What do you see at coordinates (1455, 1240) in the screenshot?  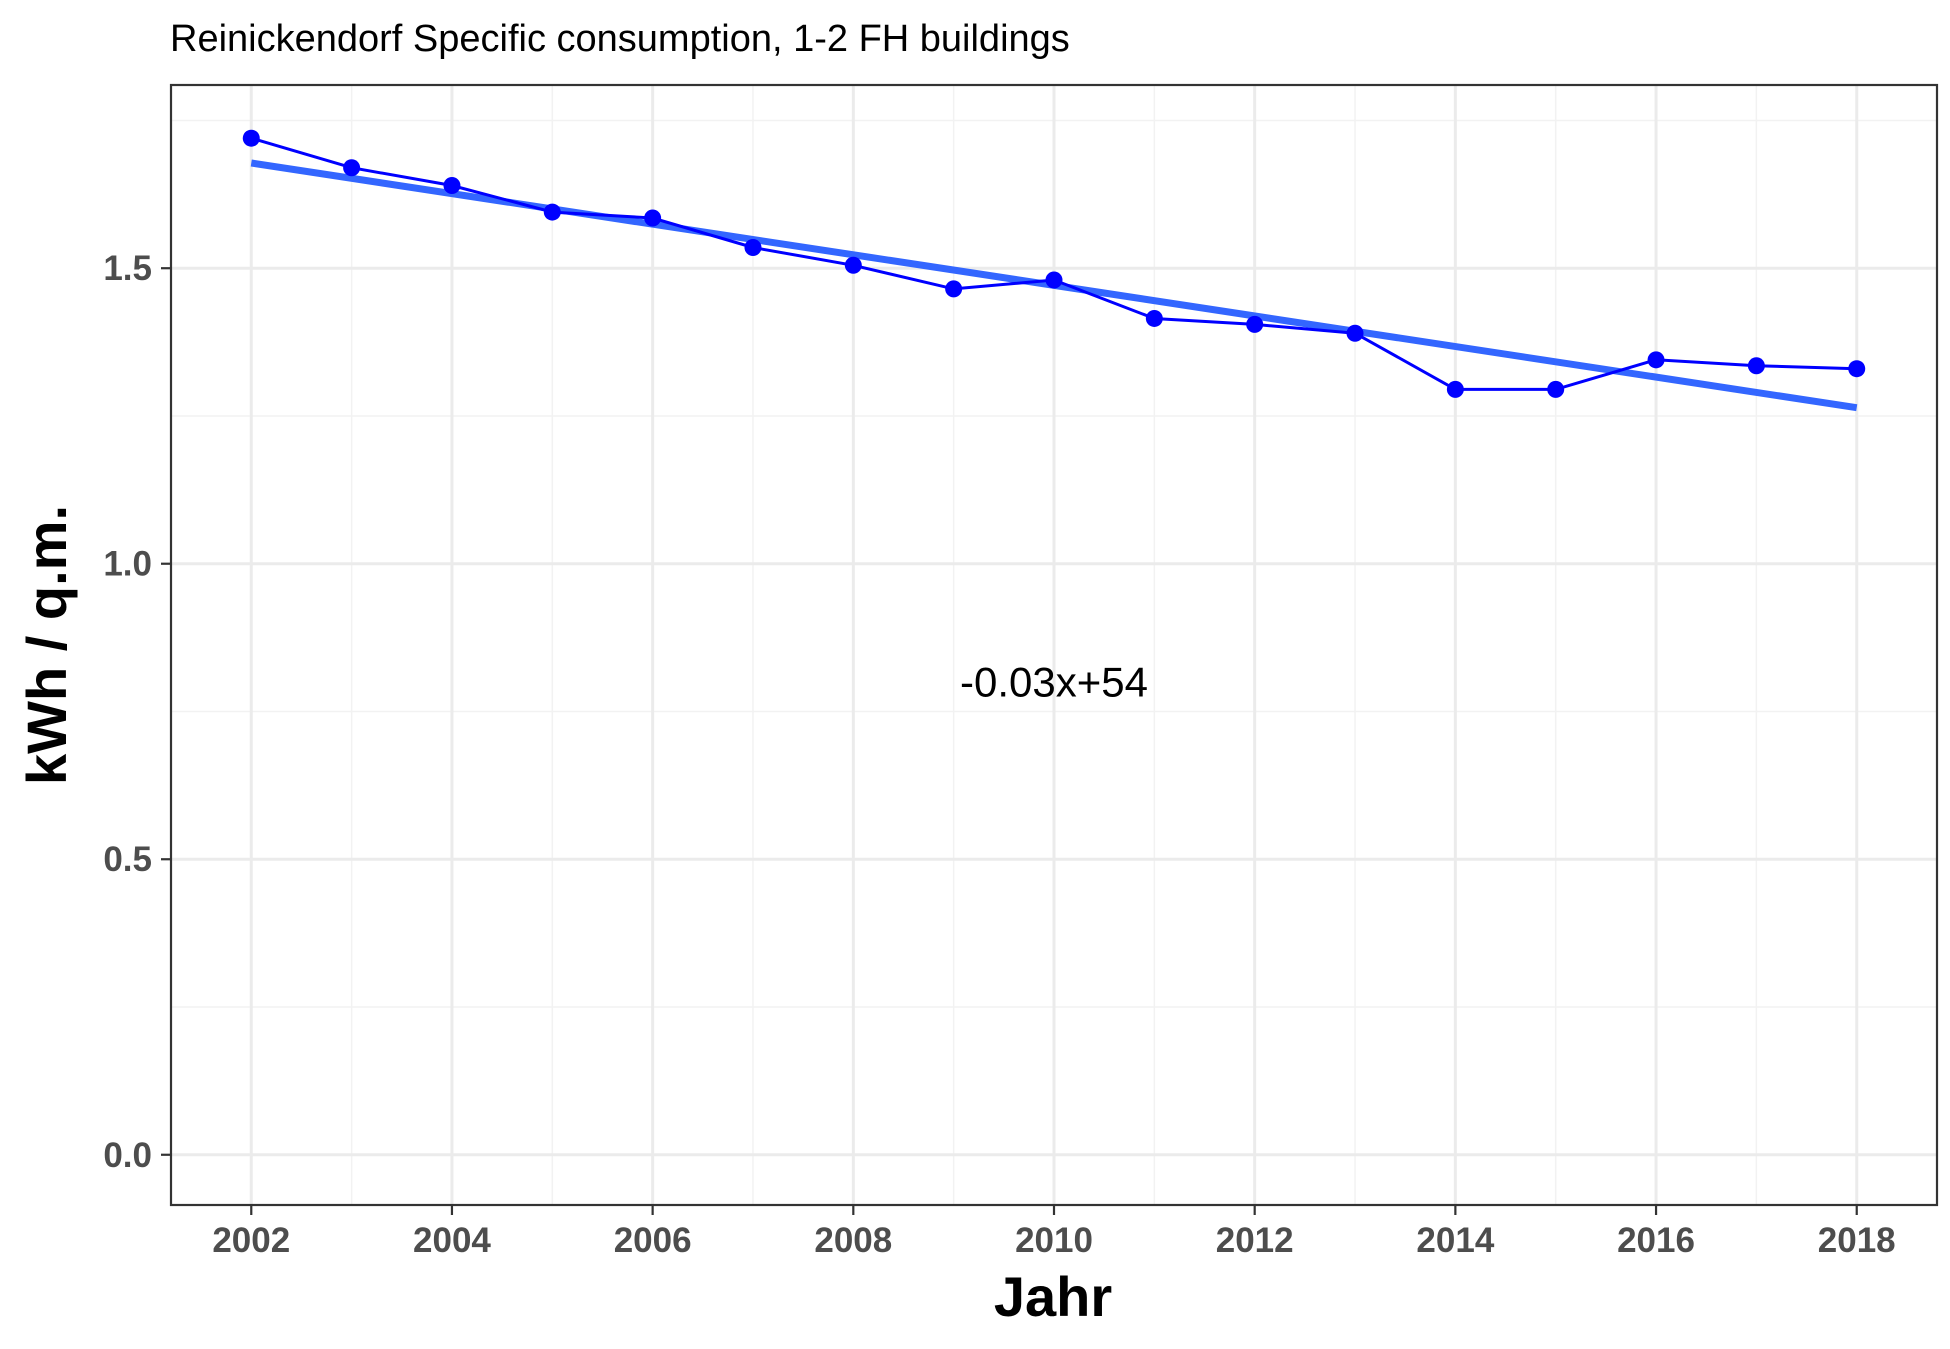 I see `x-tick-label: 2014` at bounding box center [1455, 1240].